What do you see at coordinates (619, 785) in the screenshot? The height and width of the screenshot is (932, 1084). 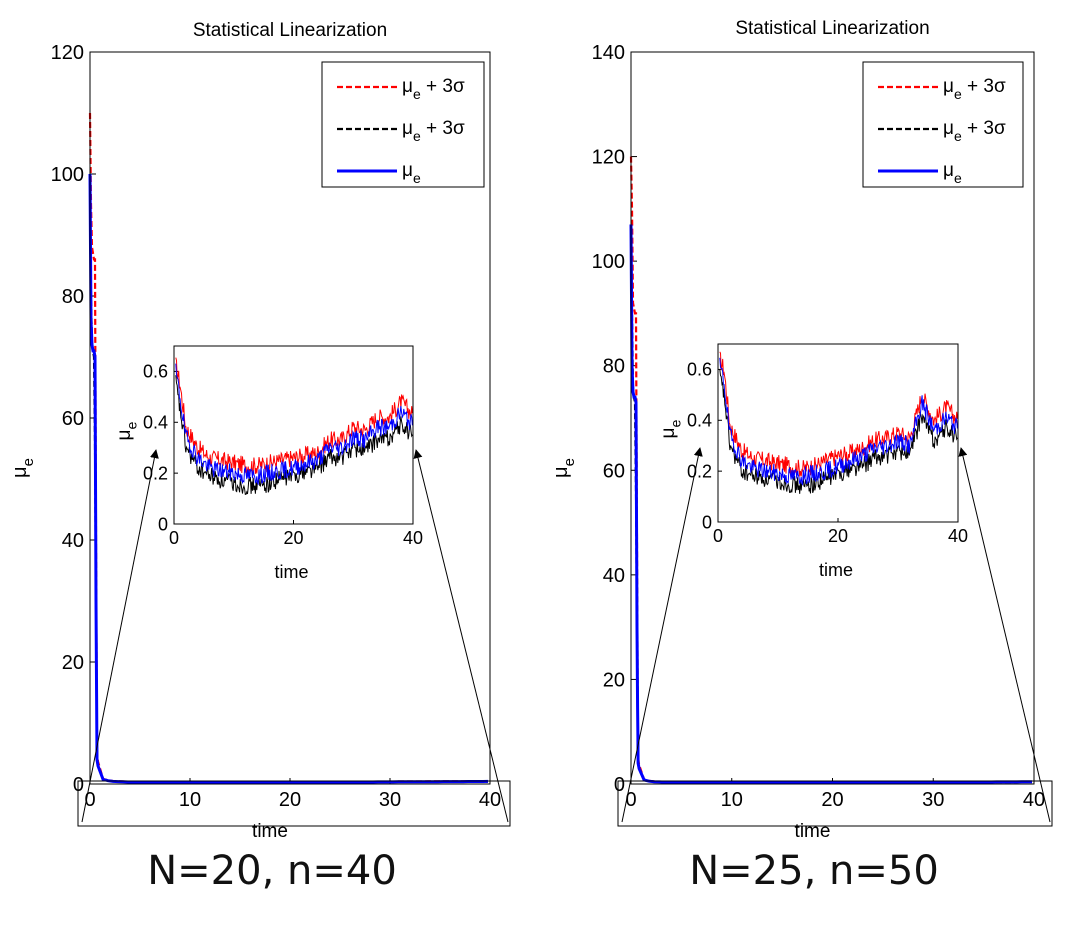 I see `main-ytick-label: 0` at bounding box center [619, 785].